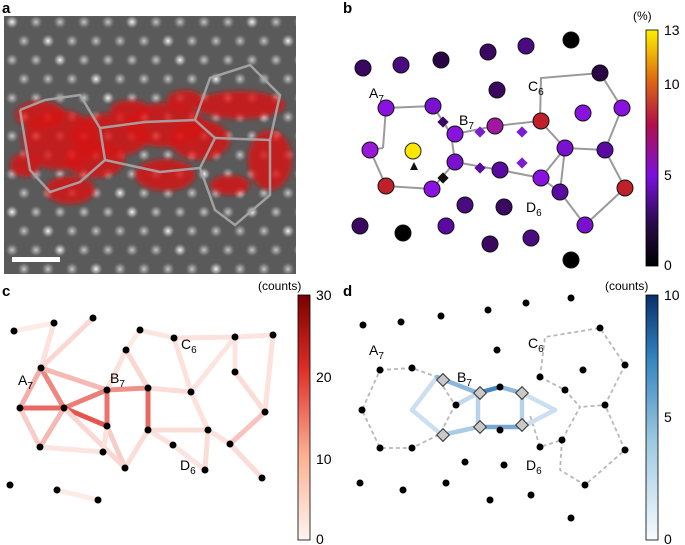  What do you see at coordinates (143, 409) in the screenshot?
I see `transition-edges` at bounding box center [143, 409].